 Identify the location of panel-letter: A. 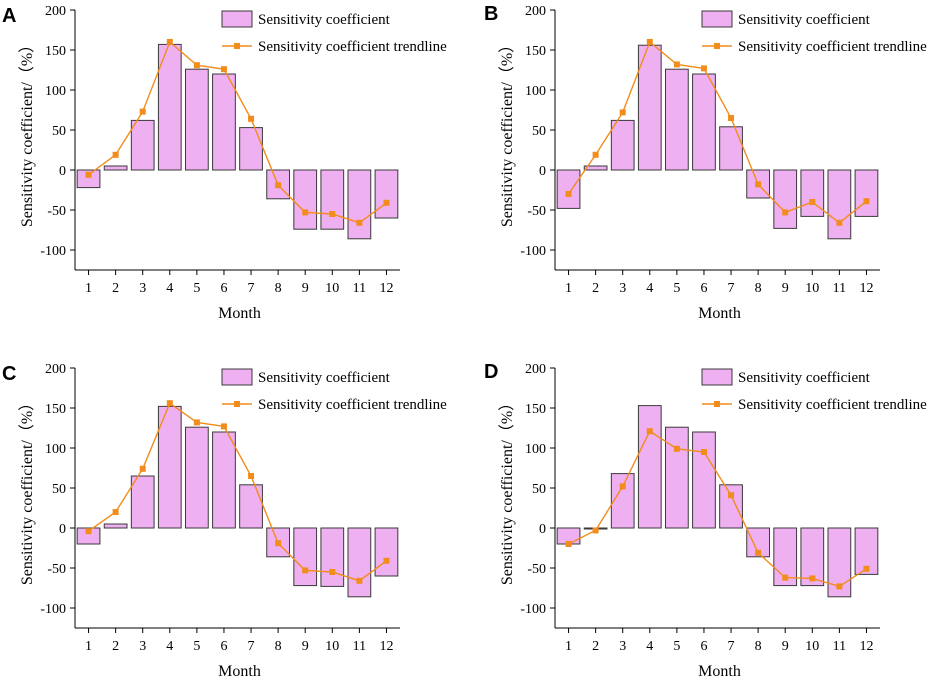
(9, 16).